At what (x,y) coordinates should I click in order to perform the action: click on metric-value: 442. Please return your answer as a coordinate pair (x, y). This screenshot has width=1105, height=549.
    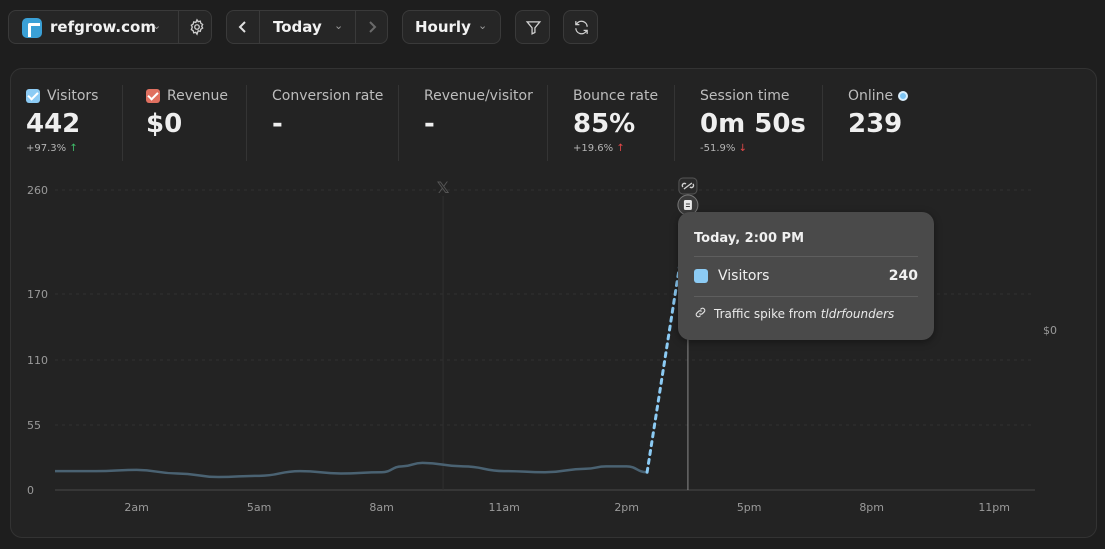
    Looking at the image, I should click on (53, 124).